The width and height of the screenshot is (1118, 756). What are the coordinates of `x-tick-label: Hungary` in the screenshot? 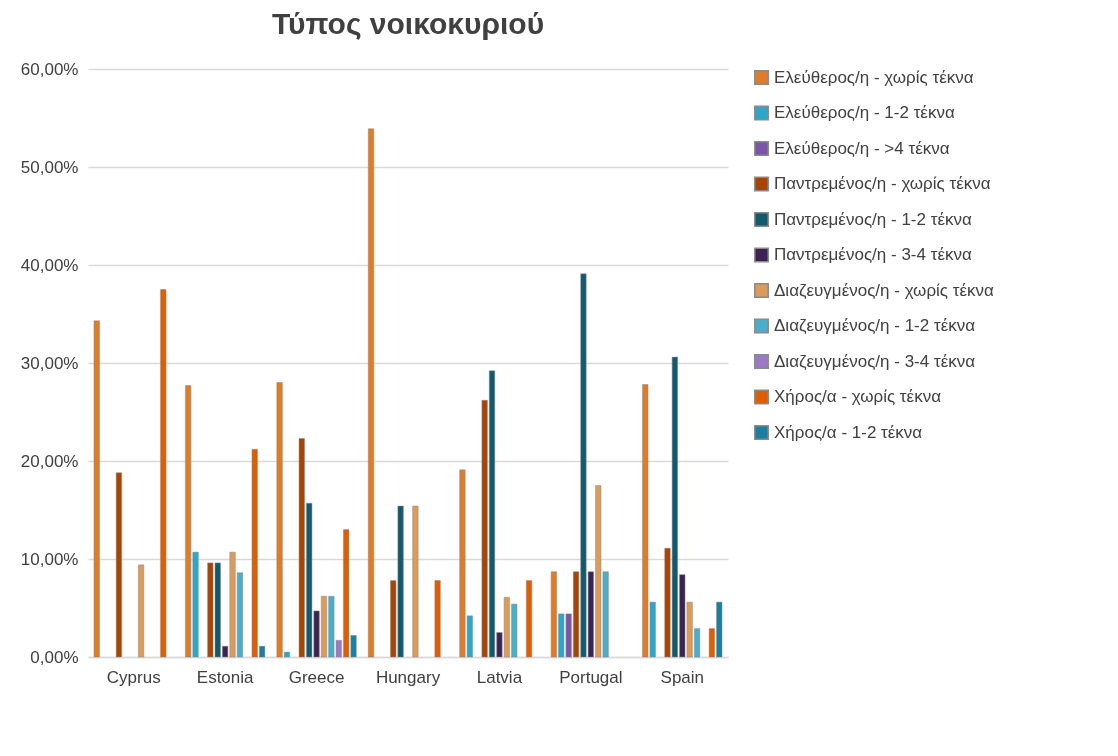 It's located at (408, 677).